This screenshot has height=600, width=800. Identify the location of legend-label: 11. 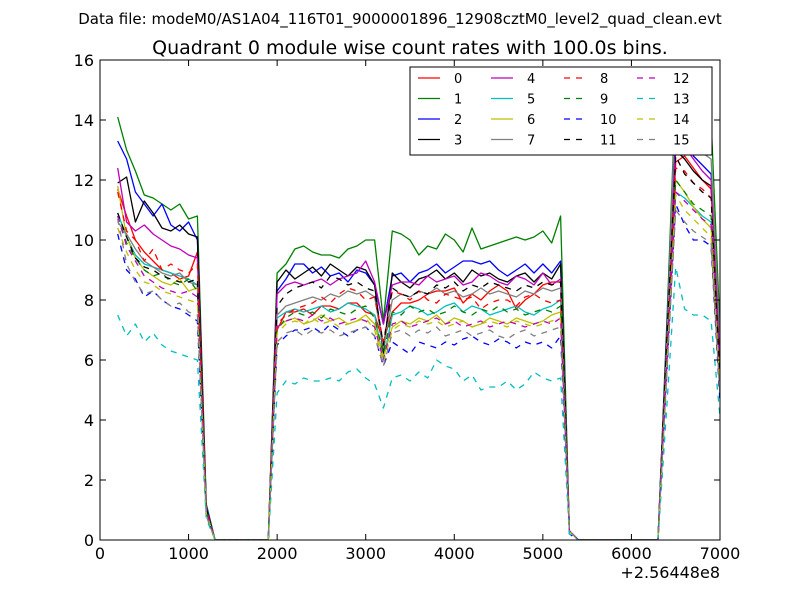
(608, 141).